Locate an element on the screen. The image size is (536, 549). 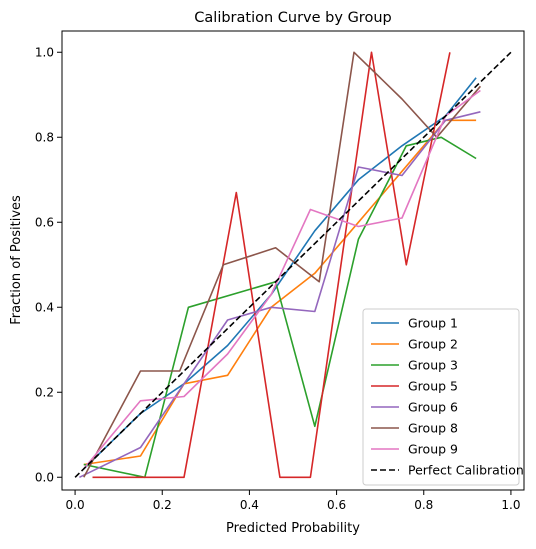
y-tick-label: 0.0 is located at coordinates (44, 477).